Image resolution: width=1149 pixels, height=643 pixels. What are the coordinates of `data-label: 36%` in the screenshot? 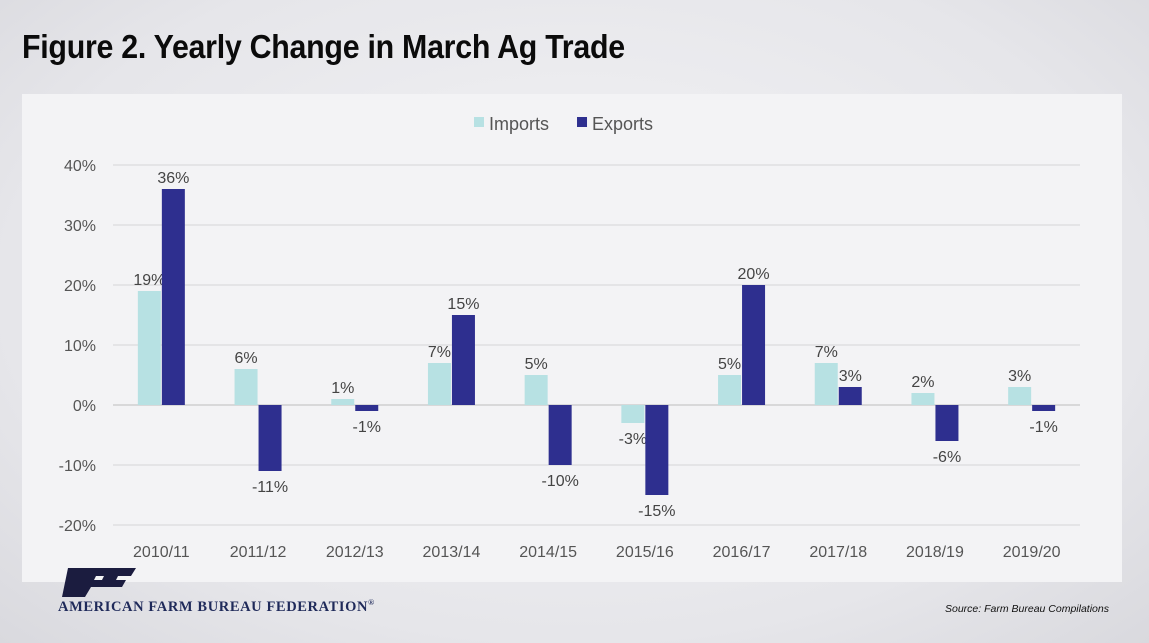 It's located at (173, 178).